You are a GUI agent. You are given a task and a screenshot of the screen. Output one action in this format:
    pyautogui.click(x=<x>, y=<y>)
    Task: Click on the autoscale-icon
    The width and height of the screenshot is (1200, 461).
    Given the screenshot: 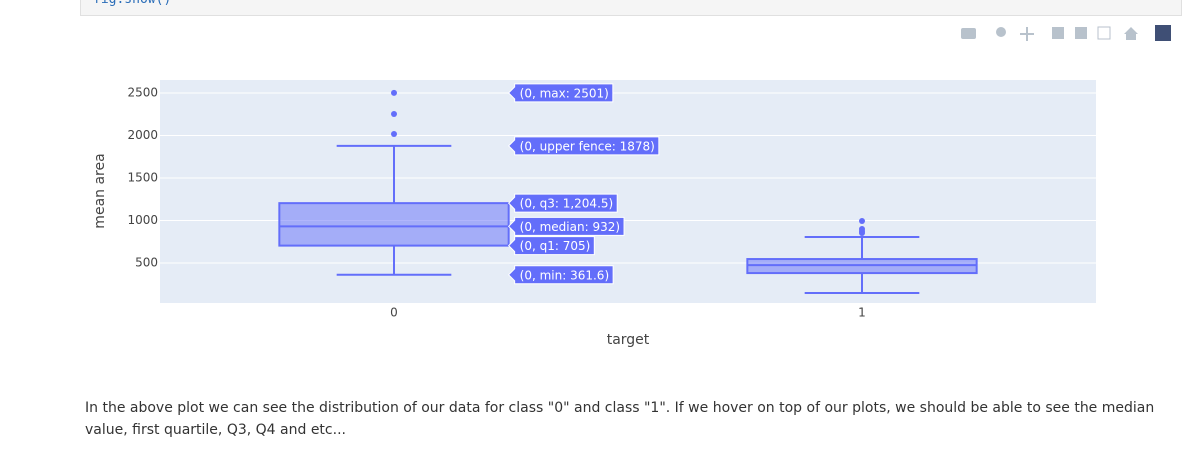 What is the action you would take?
    pyautogui.click(x=1104, y=33)
    